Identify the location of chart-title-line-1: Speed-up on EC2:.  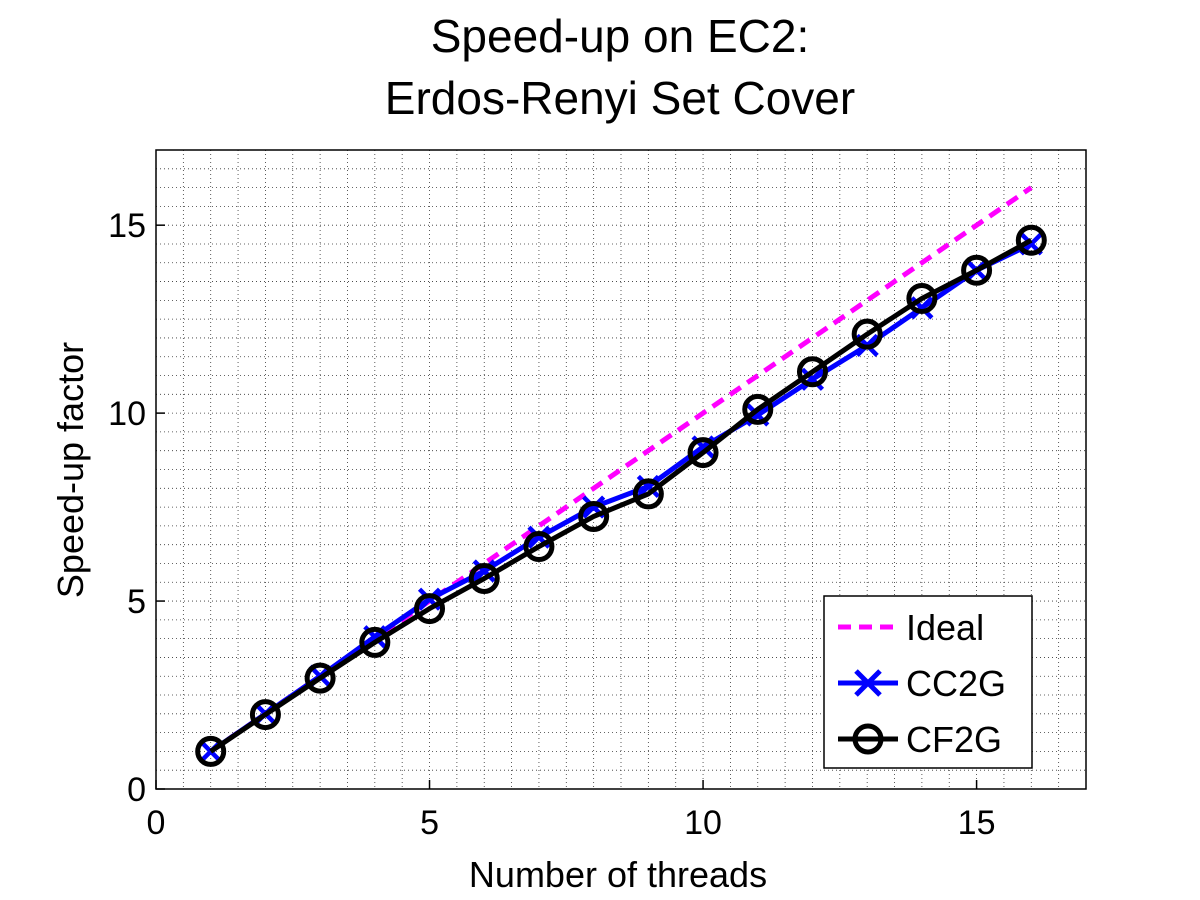
(620, 36).